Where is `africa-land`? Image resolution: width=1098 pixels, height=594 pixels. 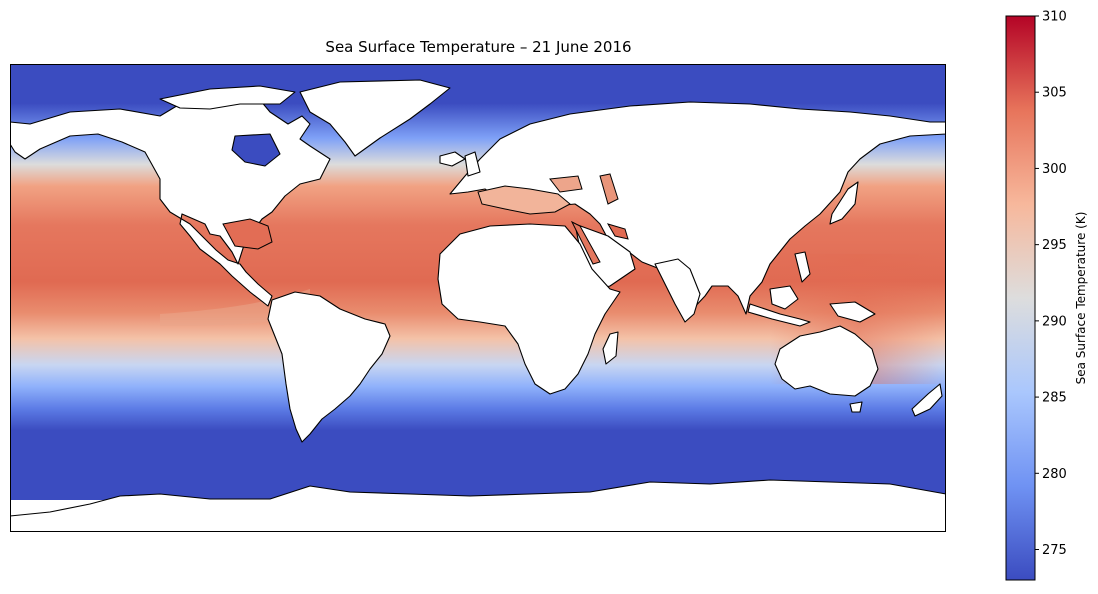 africa-land is located at coordinates (529, 309).